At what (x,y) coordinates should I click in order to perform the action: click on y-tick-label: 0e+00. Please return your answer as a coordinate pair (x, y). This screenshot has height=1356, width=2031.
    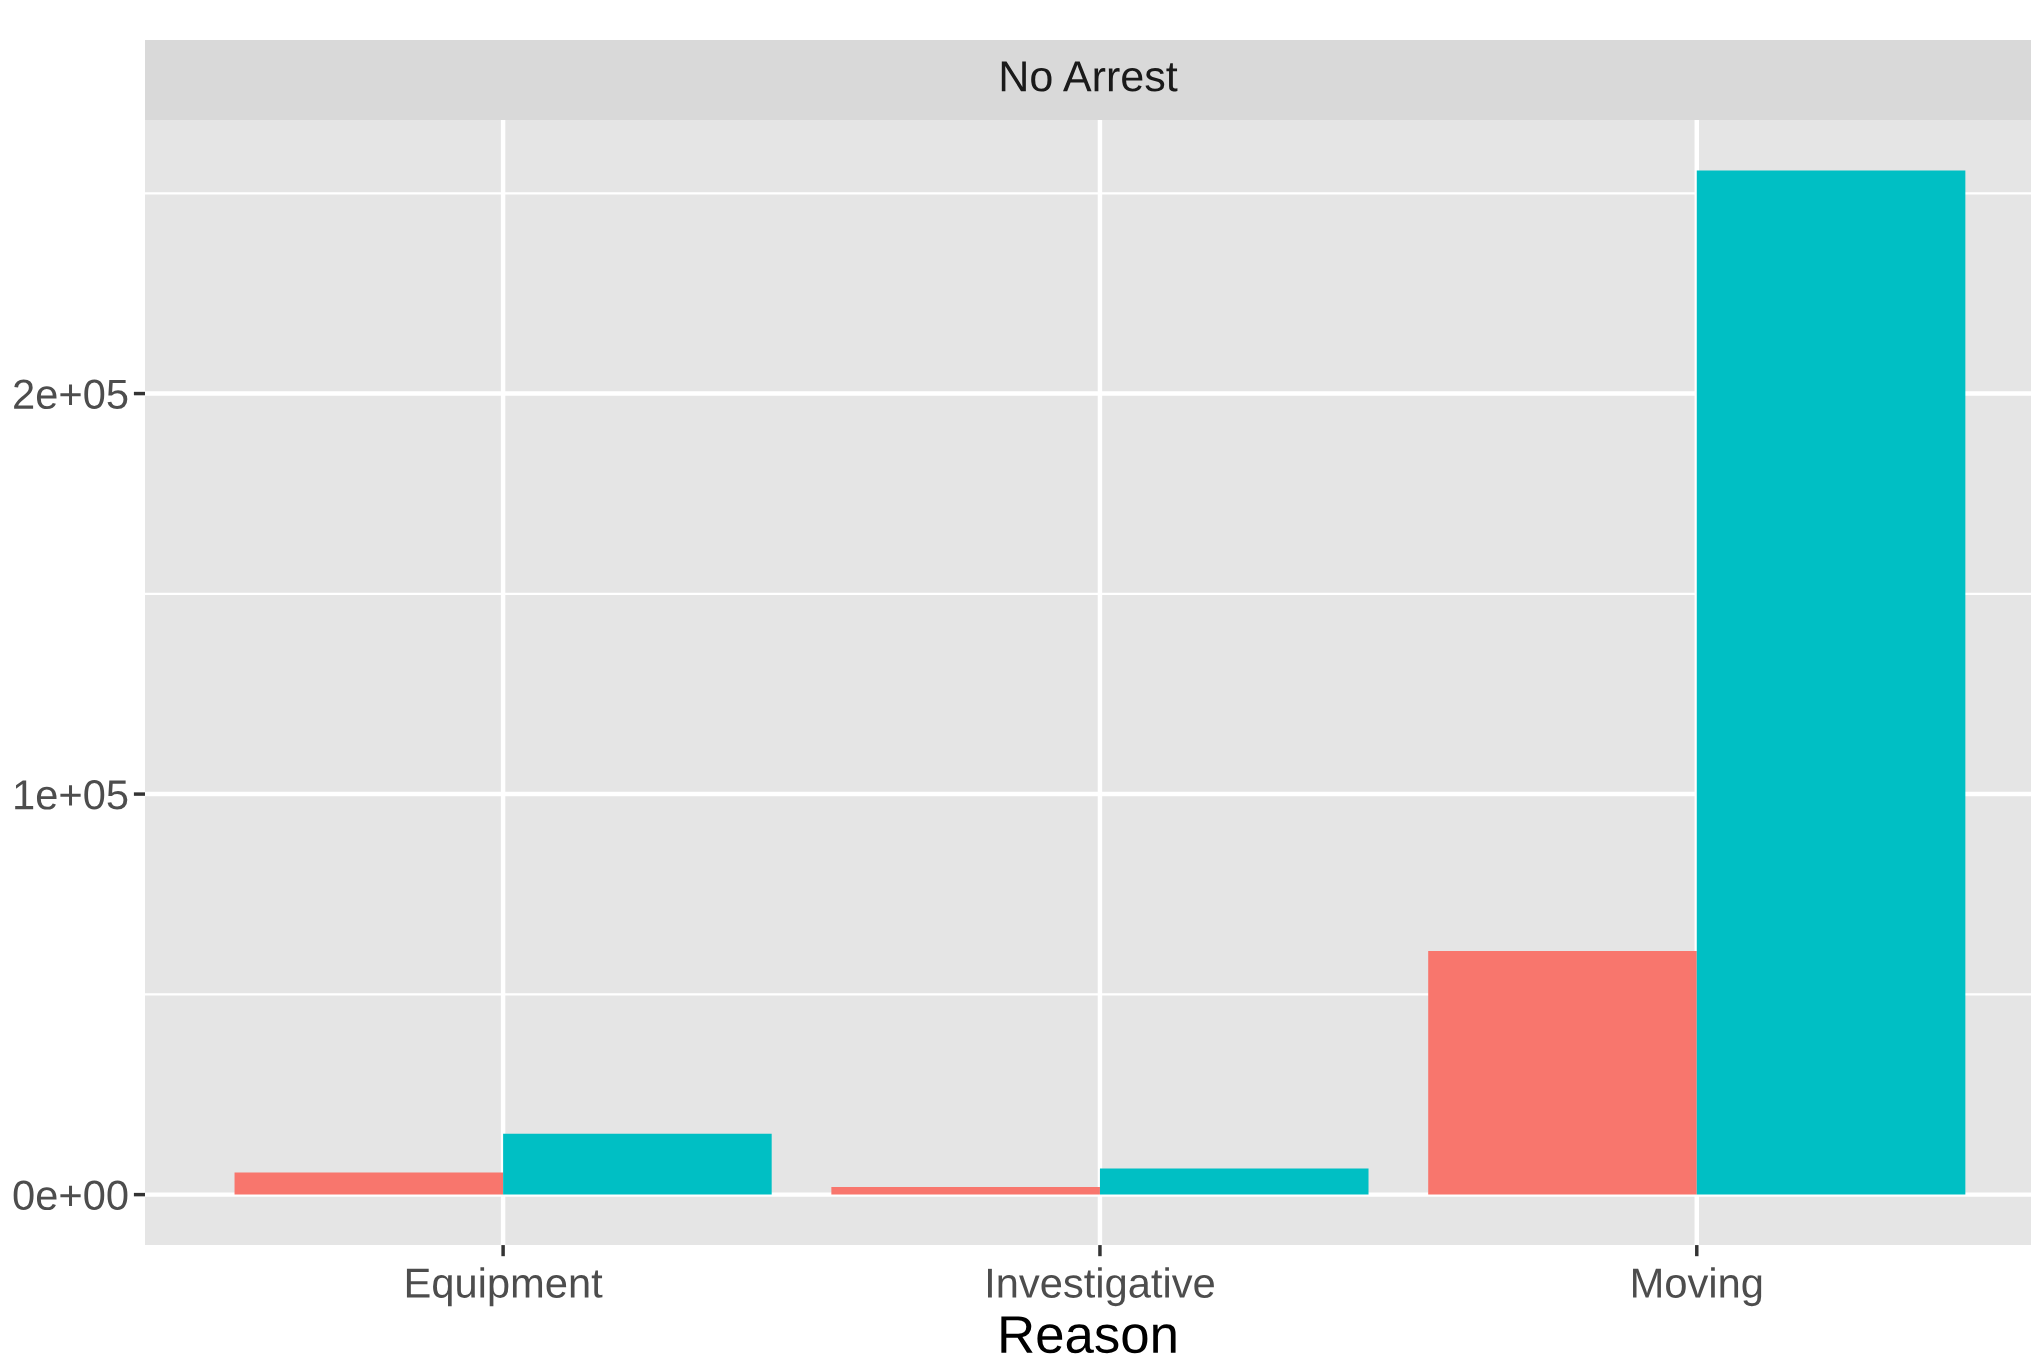
    Looking at the image, I should click on (70, 1195).